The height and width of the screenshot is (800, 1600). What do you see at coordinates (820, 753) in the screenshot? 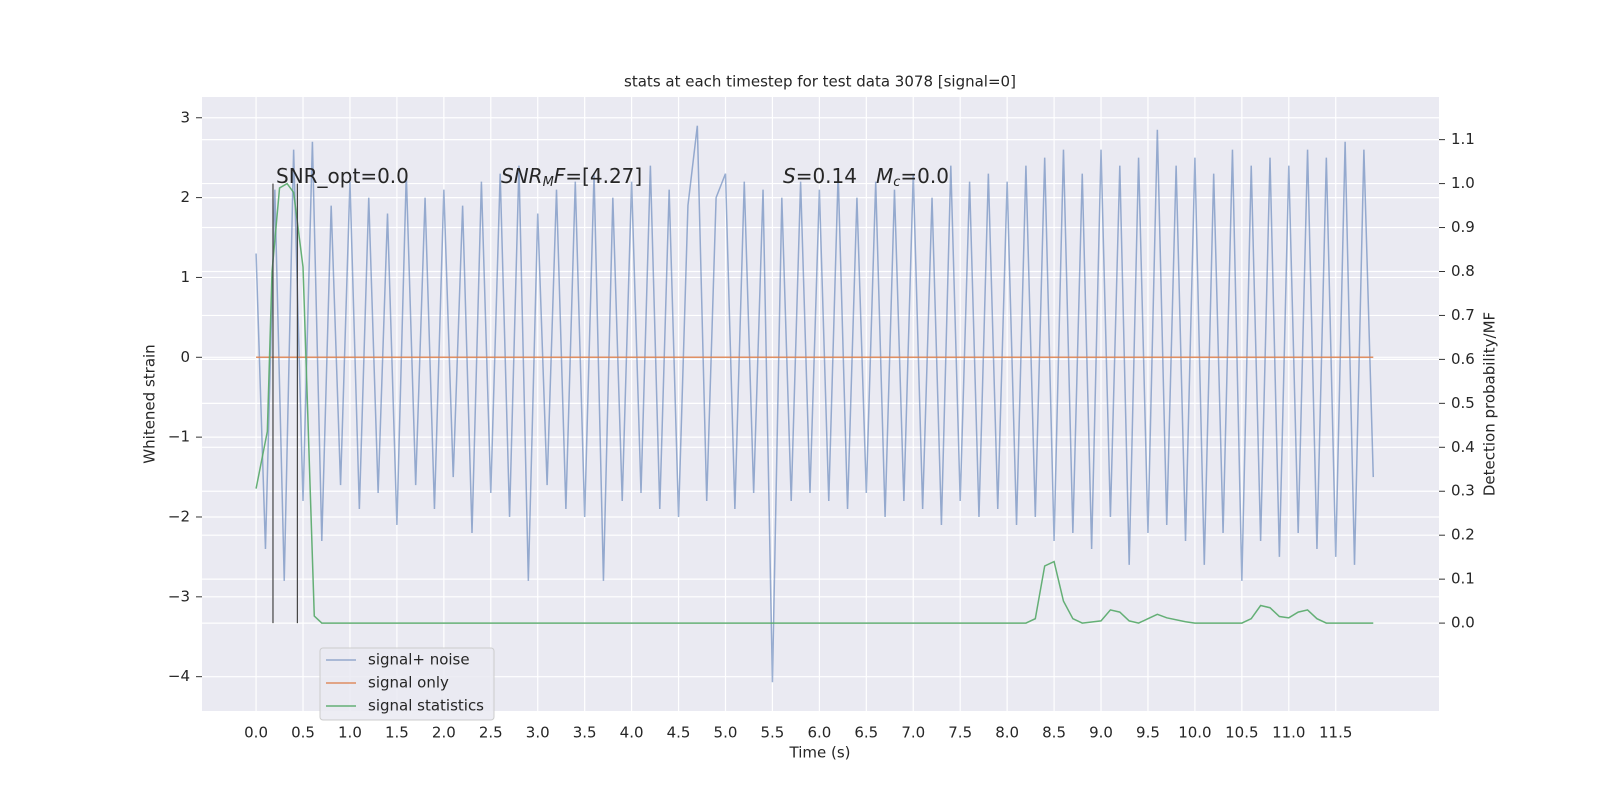
I see `x-axis-label: Time (s)` at bounding box center [820, 753].